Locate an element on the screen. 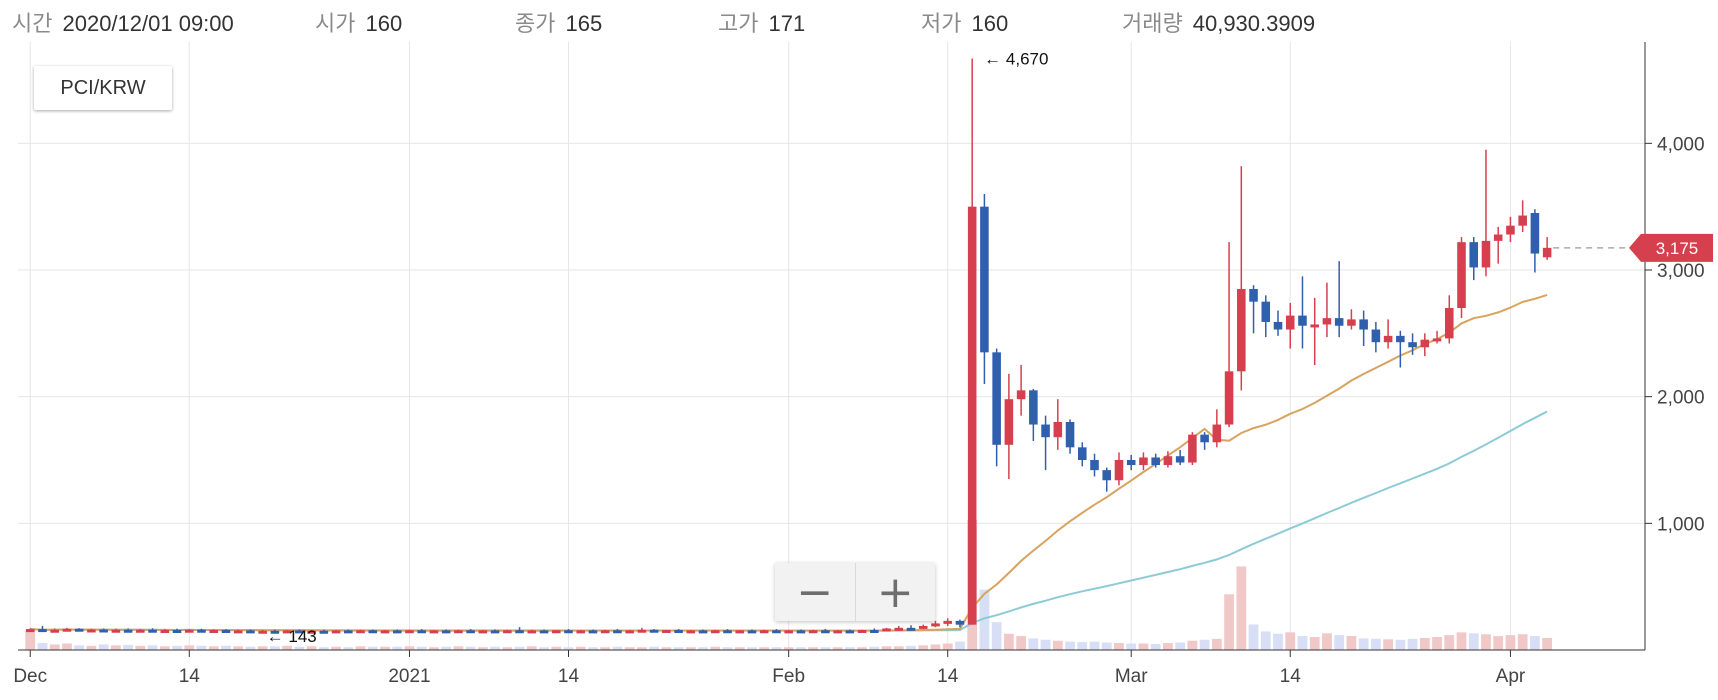 Image resolution: width=1718 pixels, height=700 pixels. pair-badge: PCI/KRW is located at coordinates (103, 88).